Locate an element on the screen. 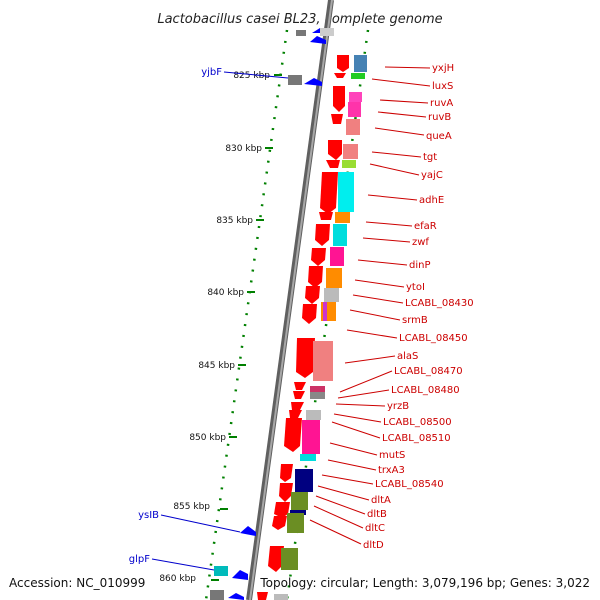 The image size is (600, 600). tick-label: 855 kbp is located at coordinates (191, 507).